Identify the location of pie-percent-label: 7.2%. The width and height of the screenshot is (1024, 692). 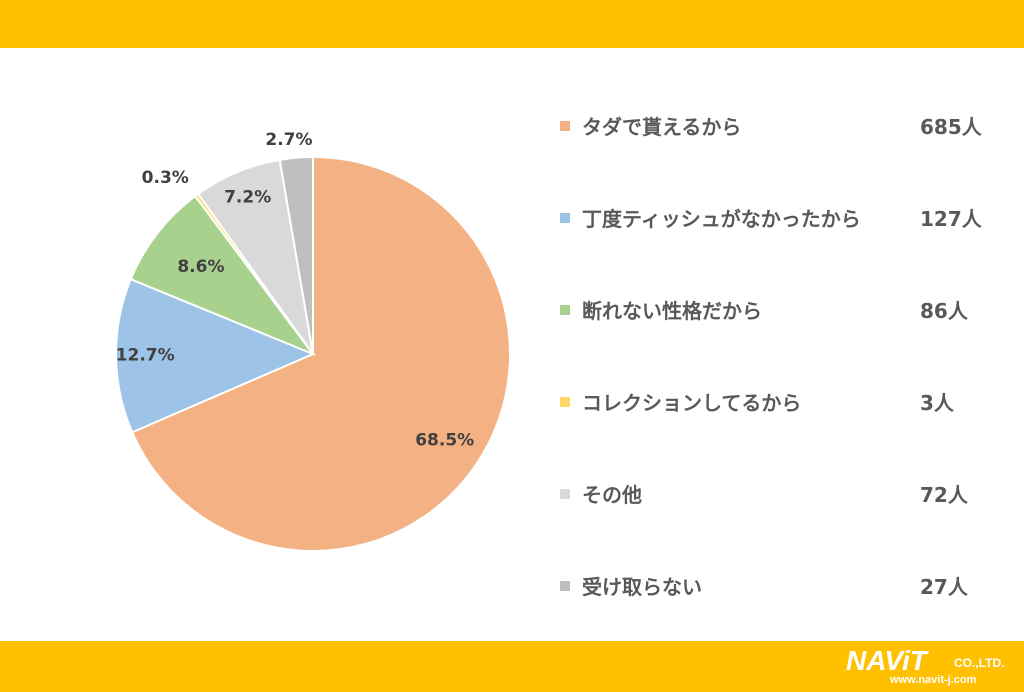
(247, 198).